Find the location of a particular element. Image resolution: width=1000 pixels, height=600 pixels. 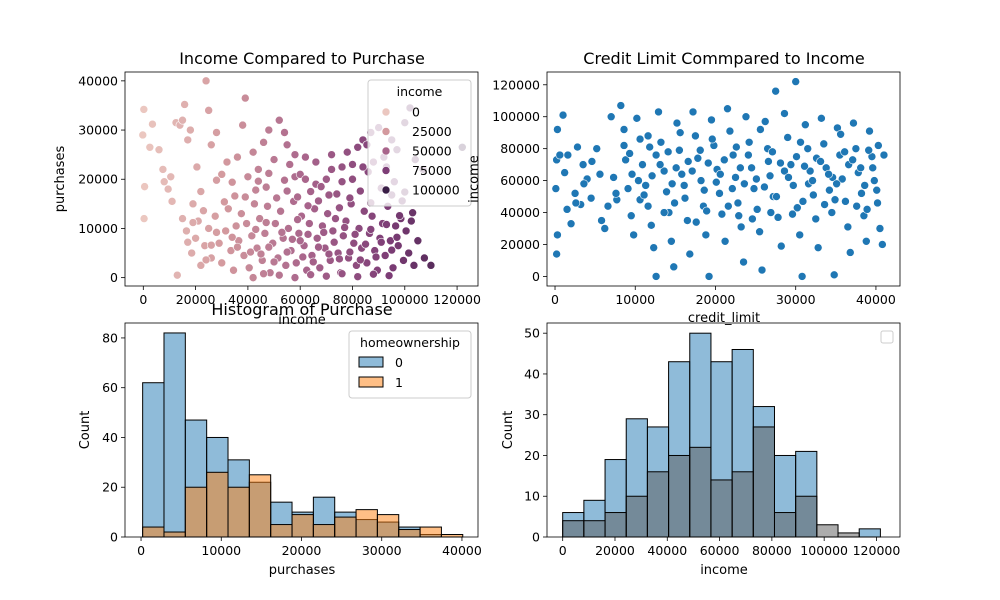

x-tick-label: 80000 is located at coordinates (772, 550).